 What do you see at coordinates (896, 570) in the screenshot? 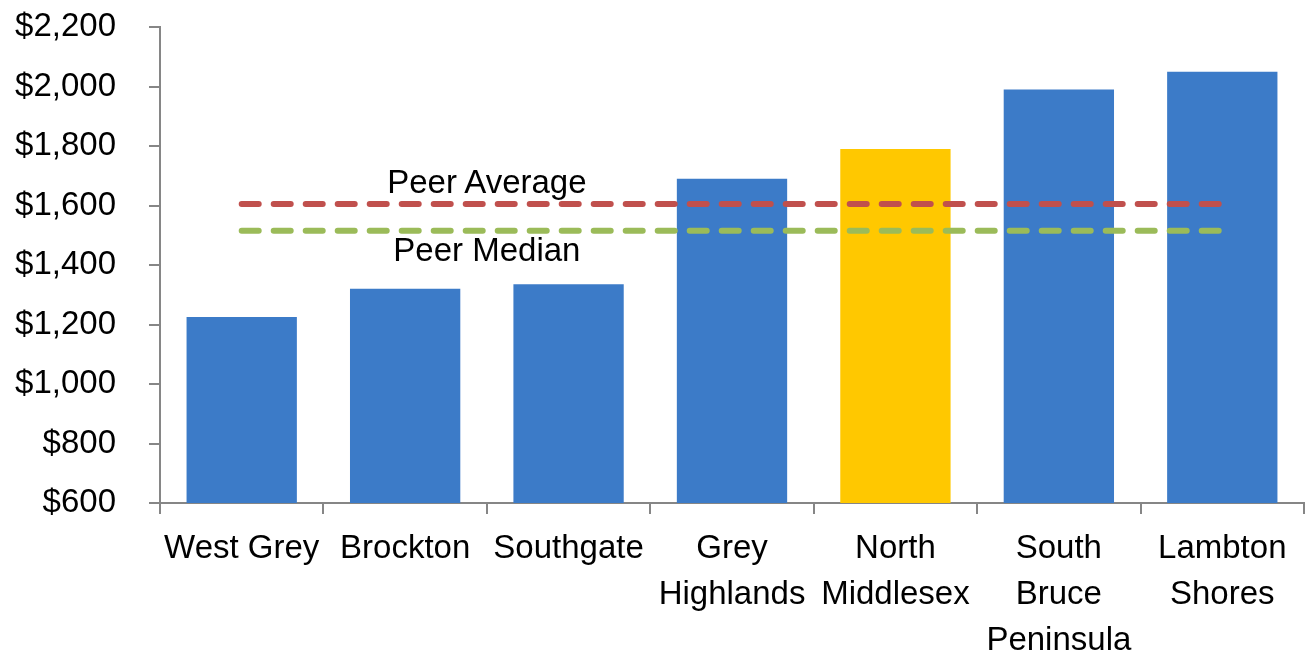
I see `x-tick-label: North Middlesex` at bounding box center [896, 570].